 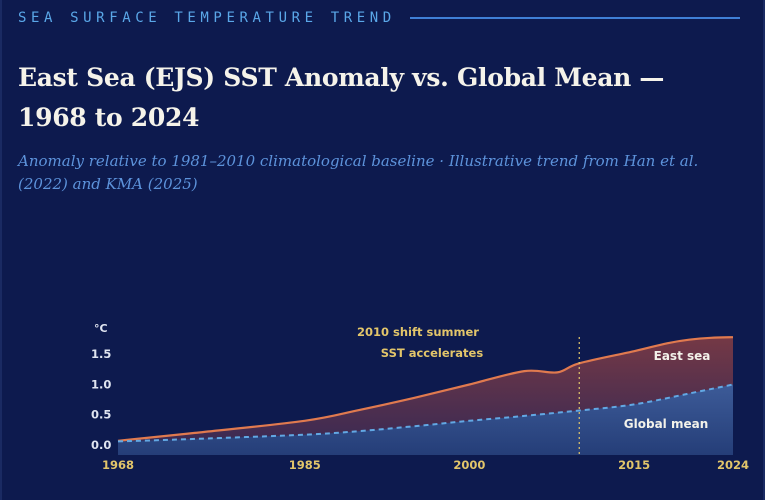 What do you see at coordinates (574, 18) in the screenshot?
I see `eyebrow-rule` at bounding box center [574, 18].